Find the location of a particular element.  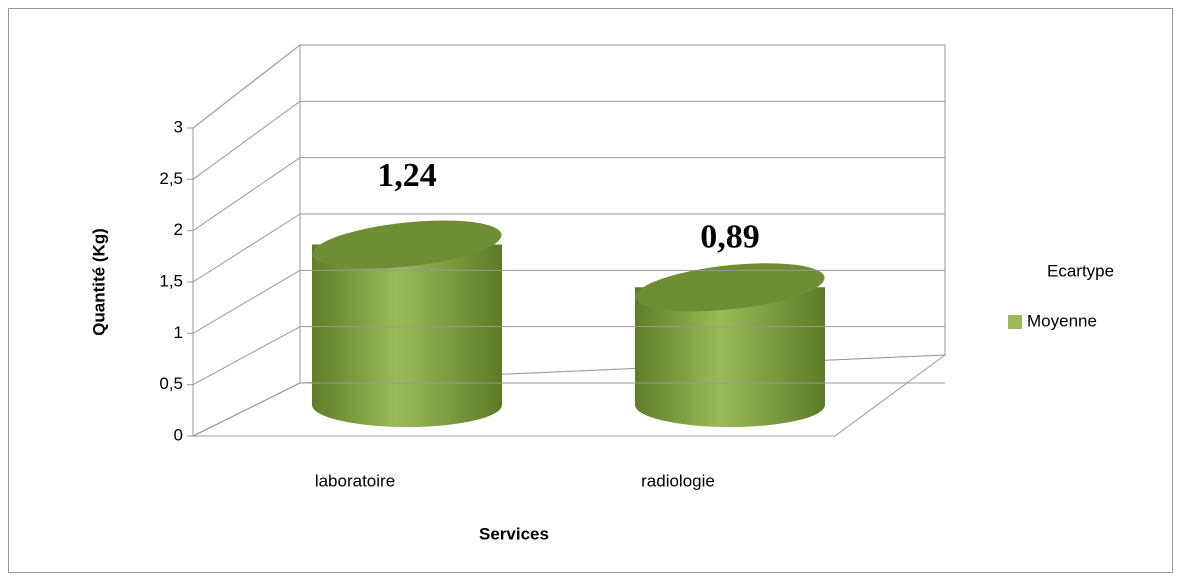

legend-swatch is located at coordinates (1015, 322).